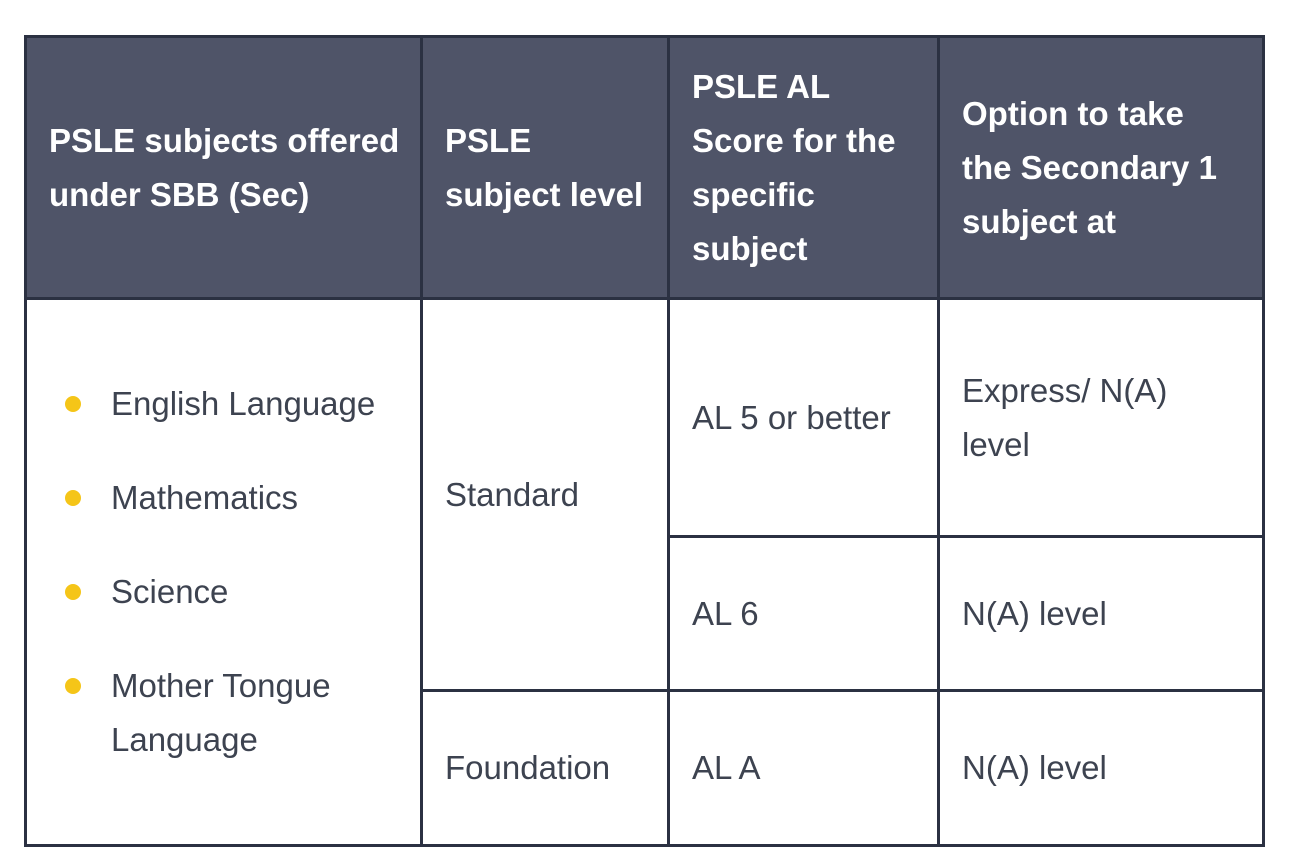  I want to click on header-al-score: PSLE AL Score for the specific subject, so click(803, 167).